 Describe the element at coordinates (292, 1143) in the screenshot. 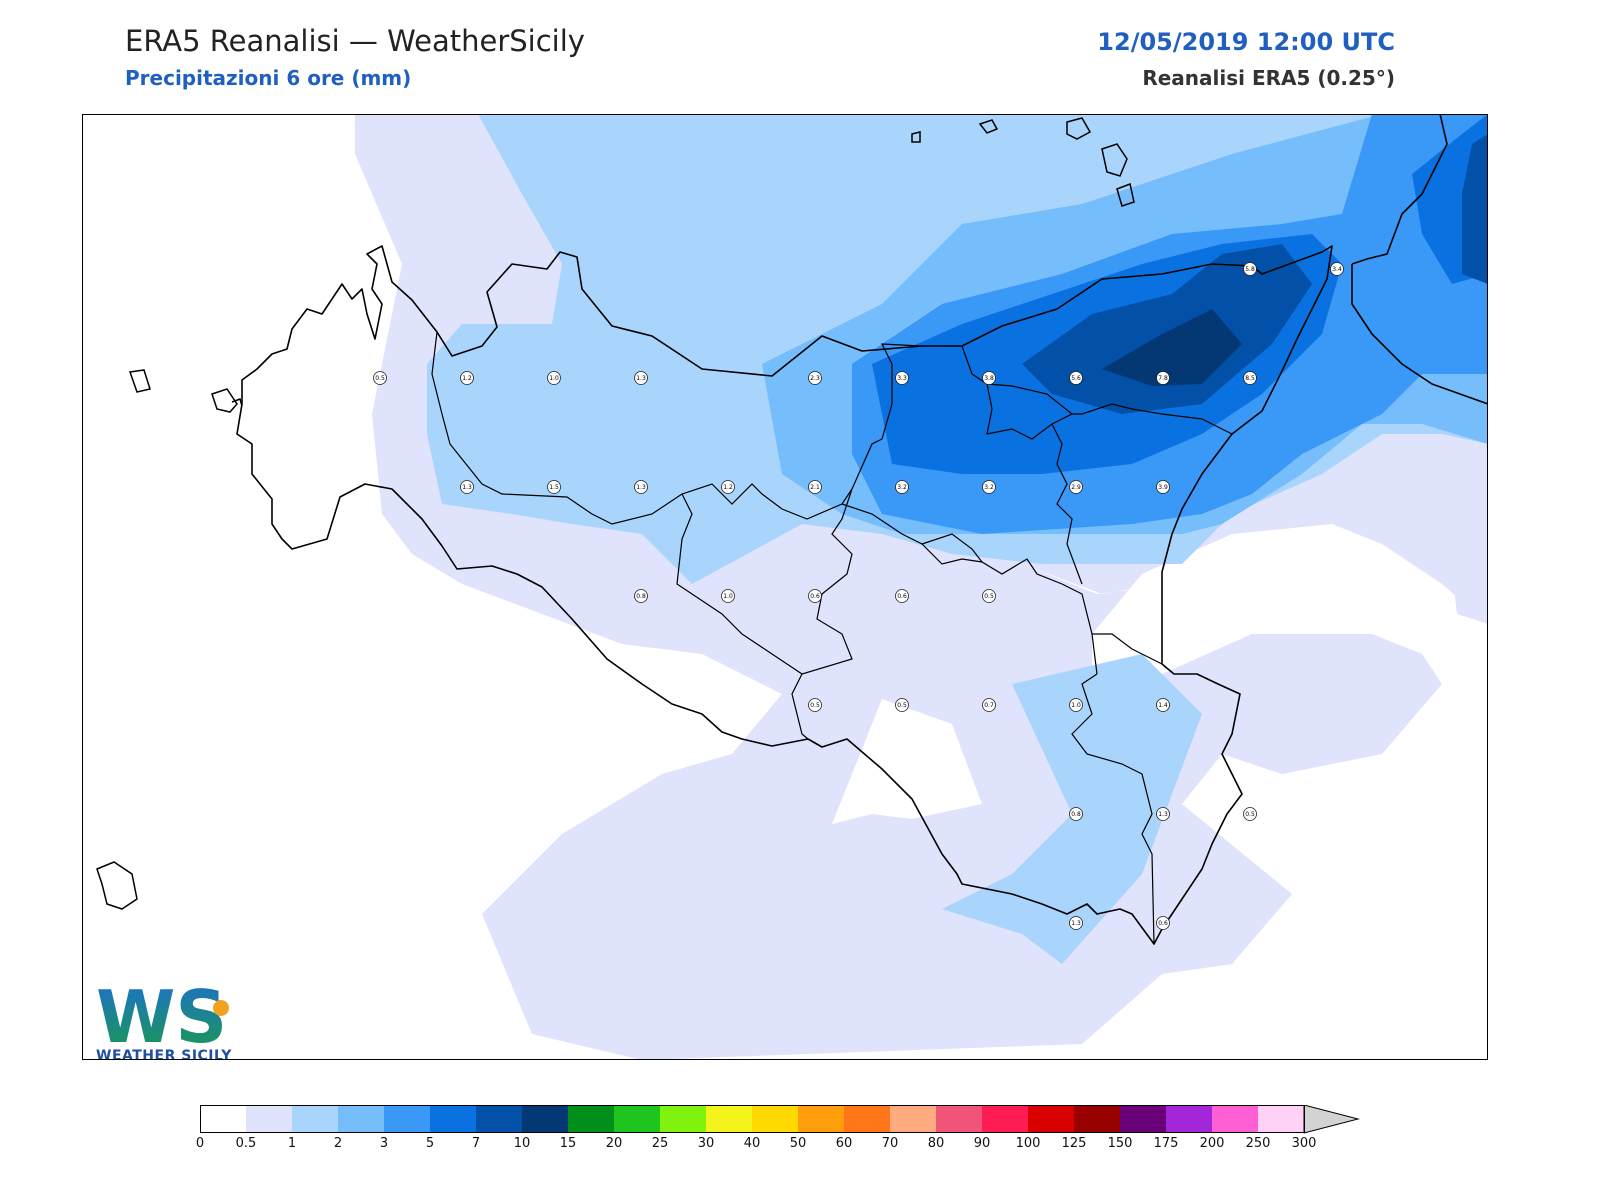

I see `colorbar-tick-label: 1` at that location.